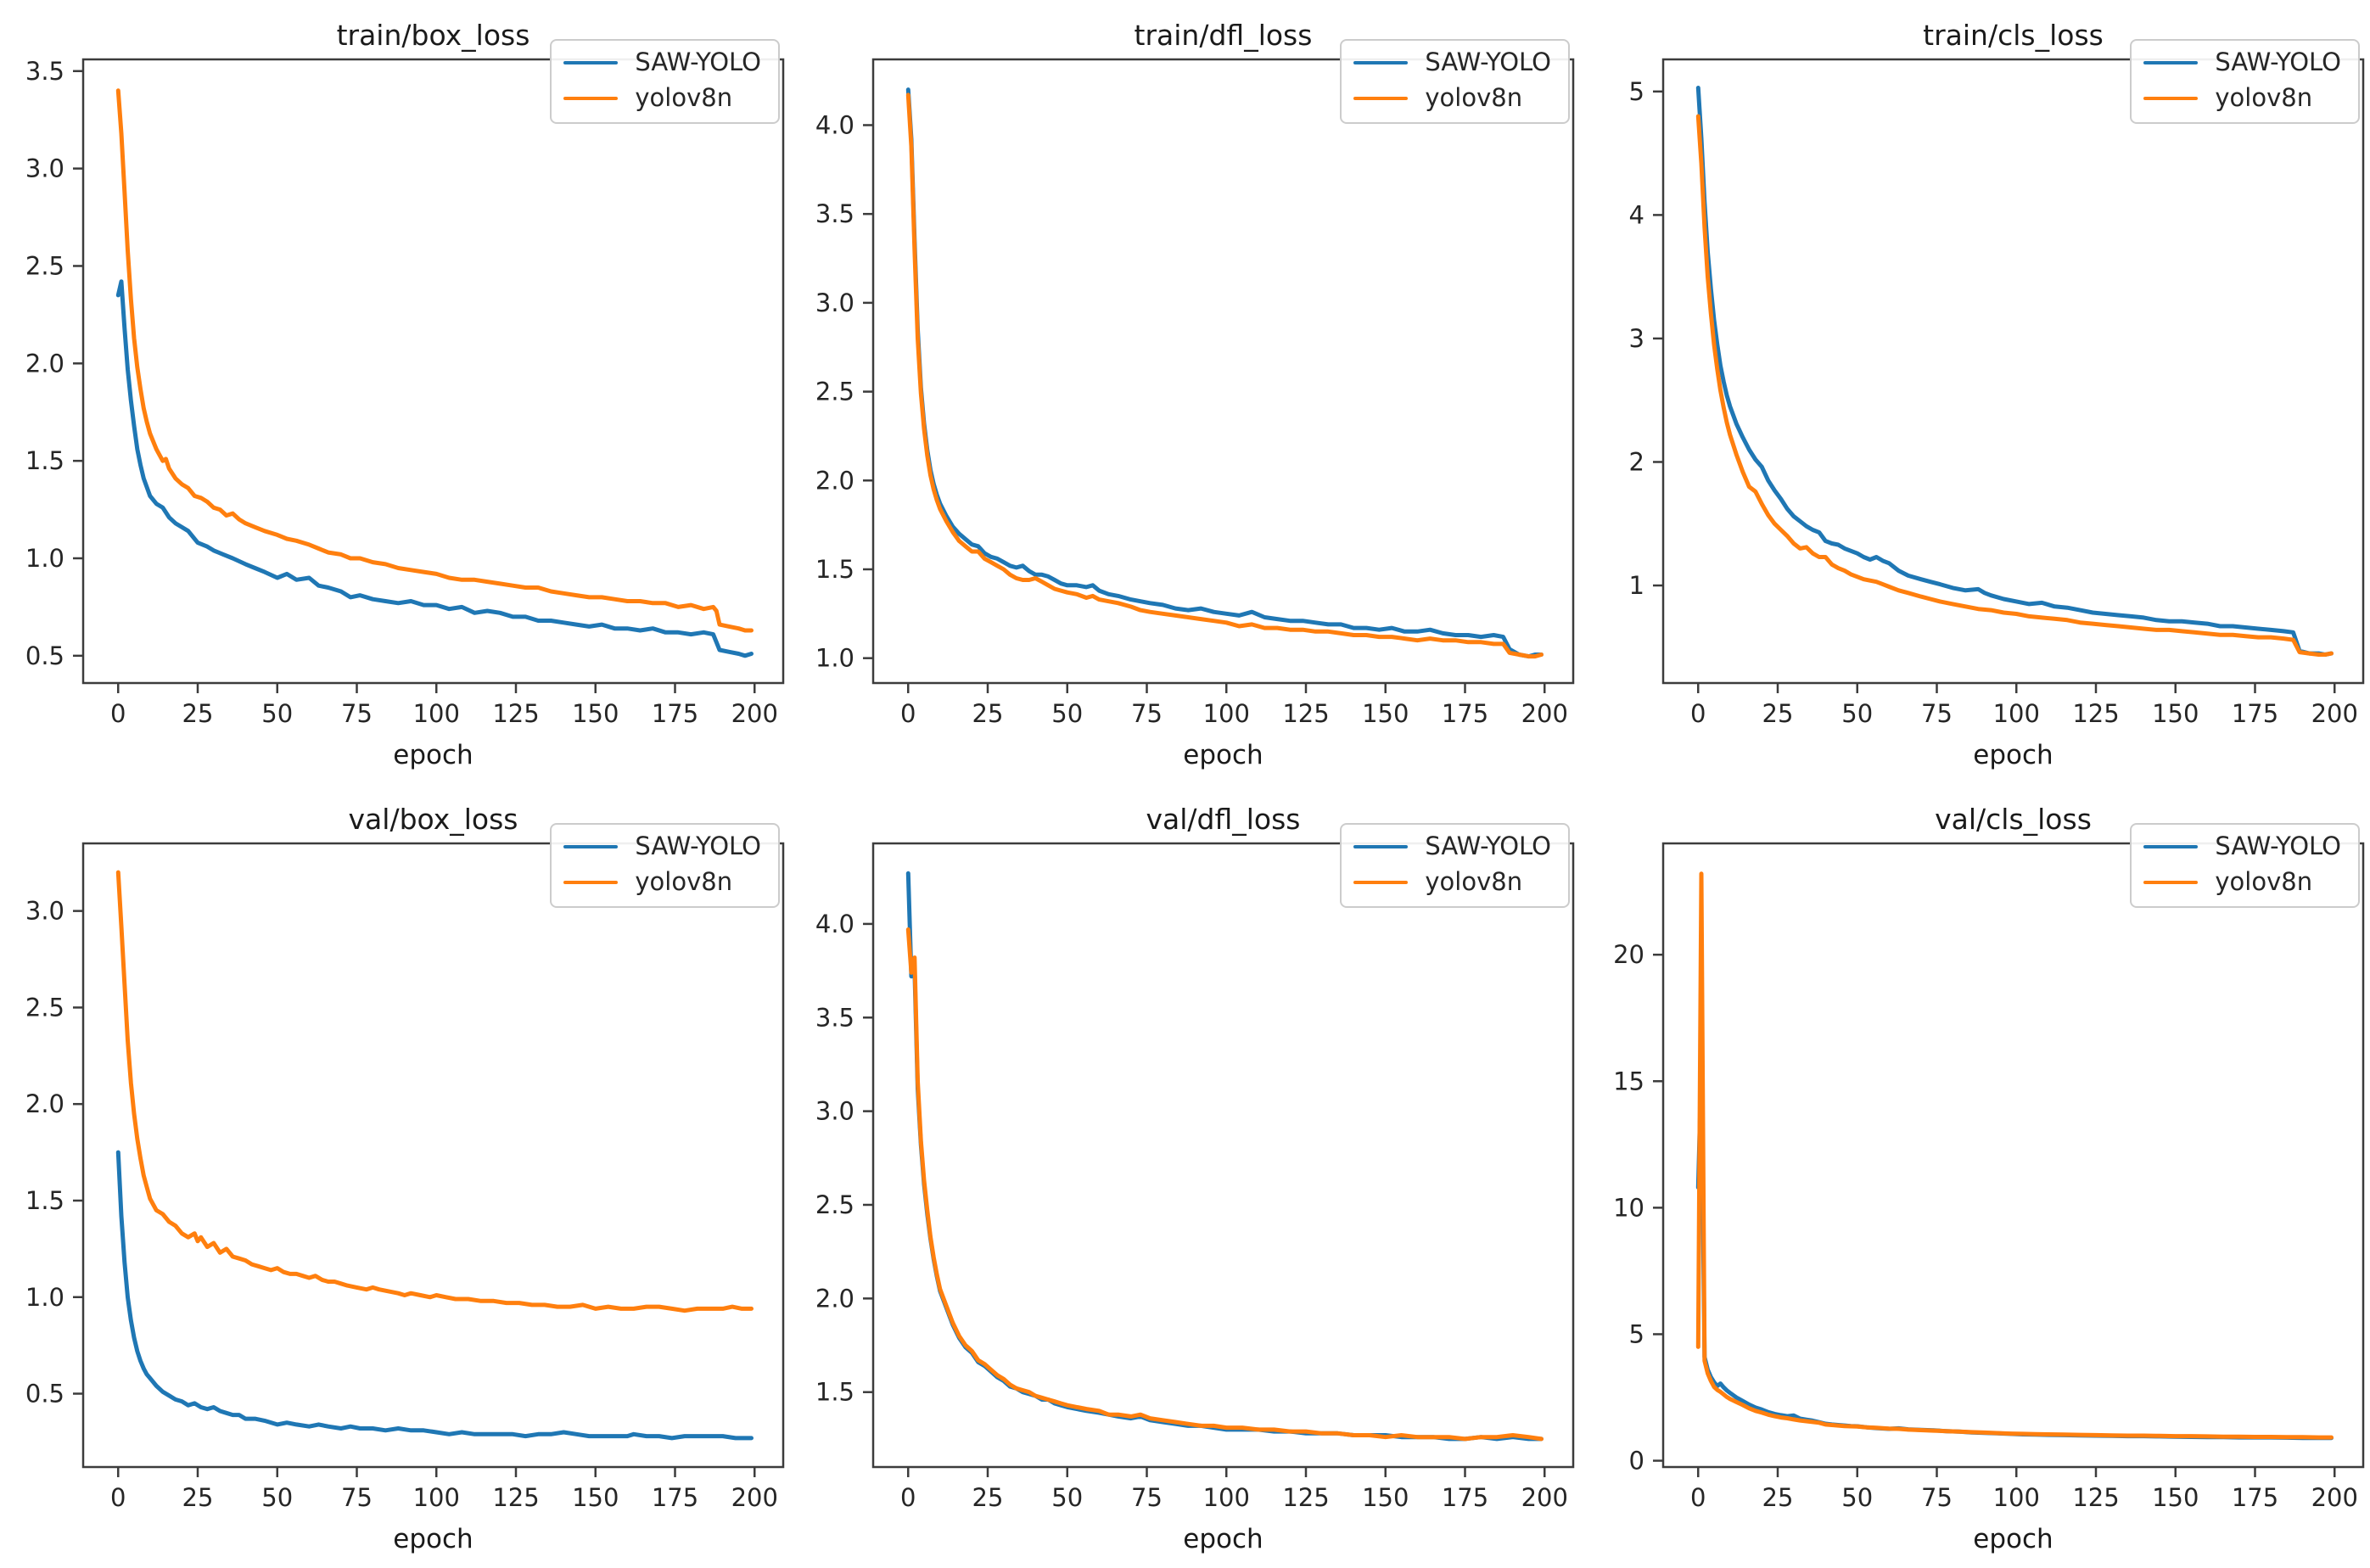  Describe the element at coordinates (2014, 820) in the screenshot. I see `chart-title: val/cls_loss` at that location.